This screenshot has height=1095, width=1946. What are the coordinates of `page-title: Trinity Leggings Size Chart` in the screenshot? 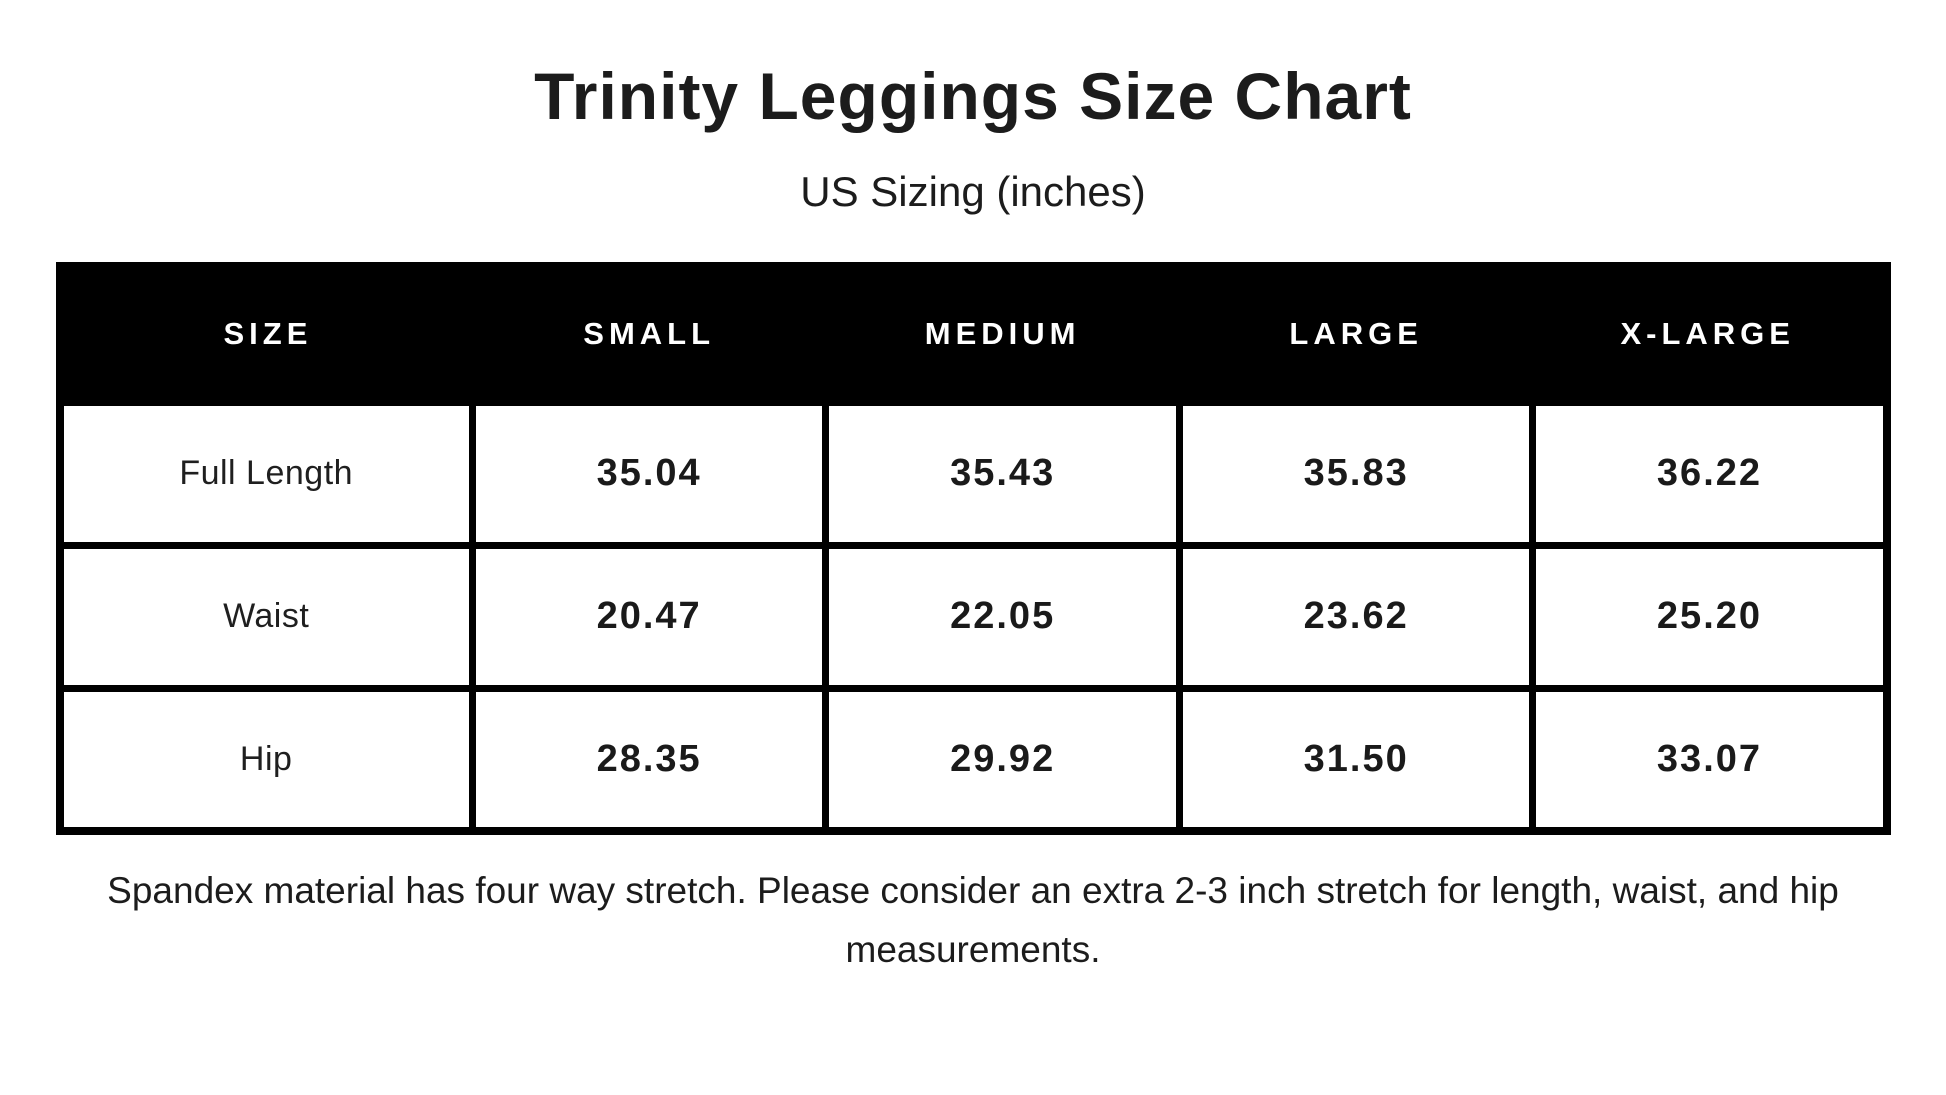 It's located at (973, 96).